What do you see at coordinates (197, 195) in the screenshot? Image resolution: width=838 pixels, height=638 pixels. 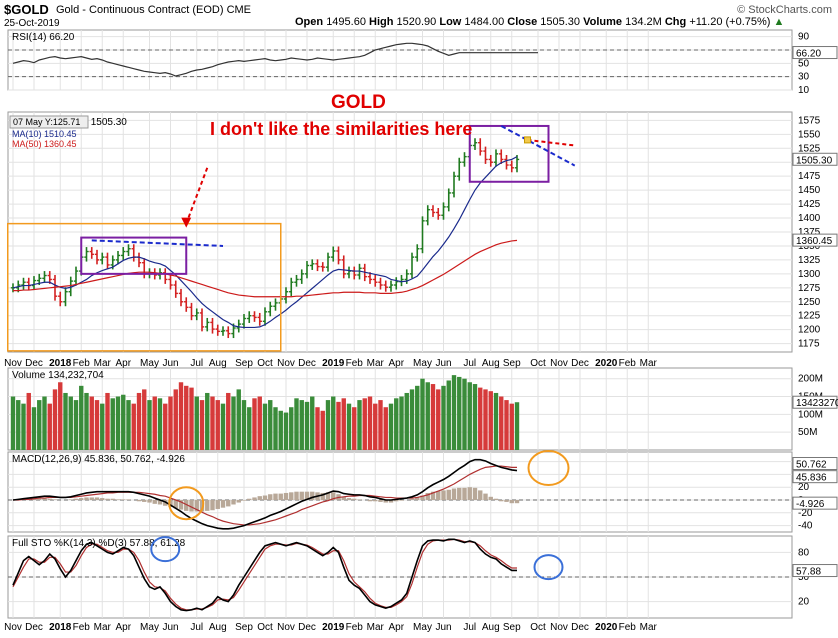 I see `arrow-left-shaft` at bounding box center [197, 195].